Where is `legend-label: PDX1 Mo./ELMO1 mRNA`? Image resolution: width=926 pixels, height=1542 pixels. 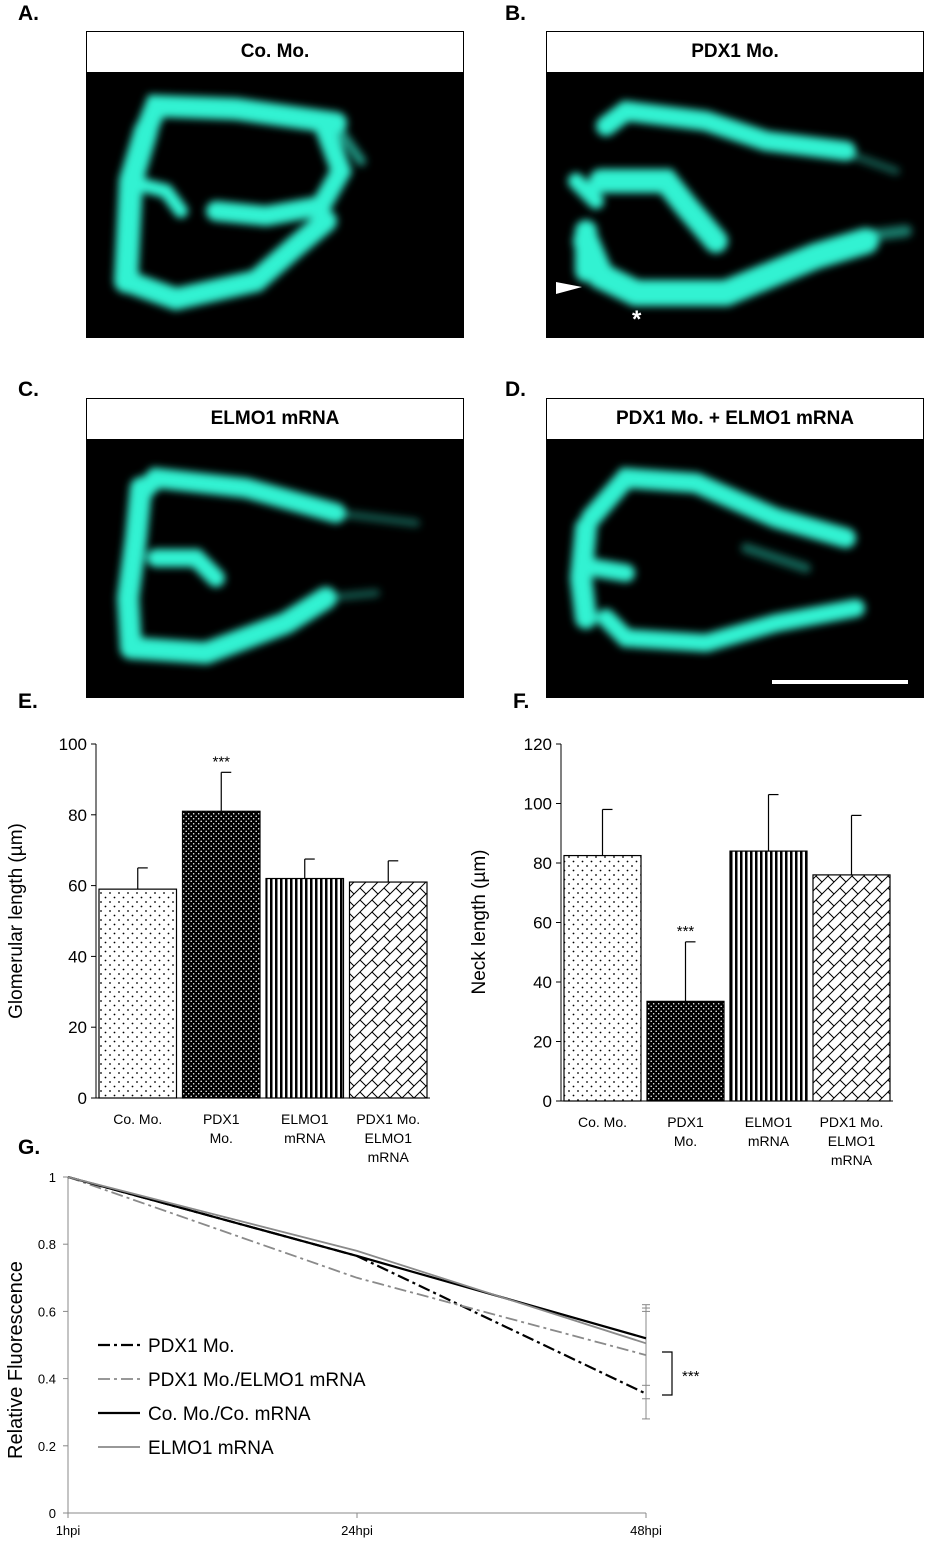 legend-label: PDX1 Mo./ELMO1 mRNA is located at coordinates (257, 1380).